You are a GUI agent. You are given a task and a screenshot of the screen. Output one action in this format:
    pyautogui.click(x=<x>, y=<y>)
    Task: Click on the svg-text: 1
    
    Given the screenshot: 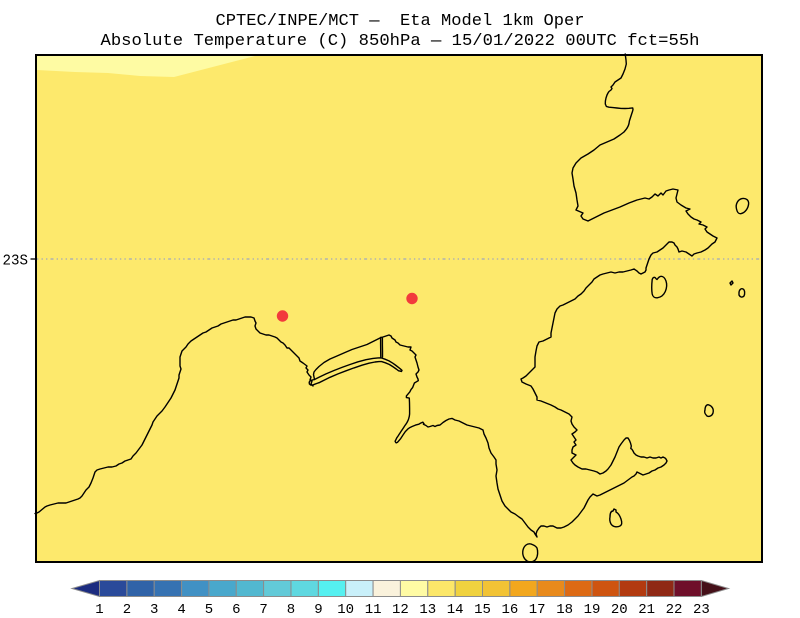 What is the action you would take?
    pyautogui.click(x=99, y=610)
    